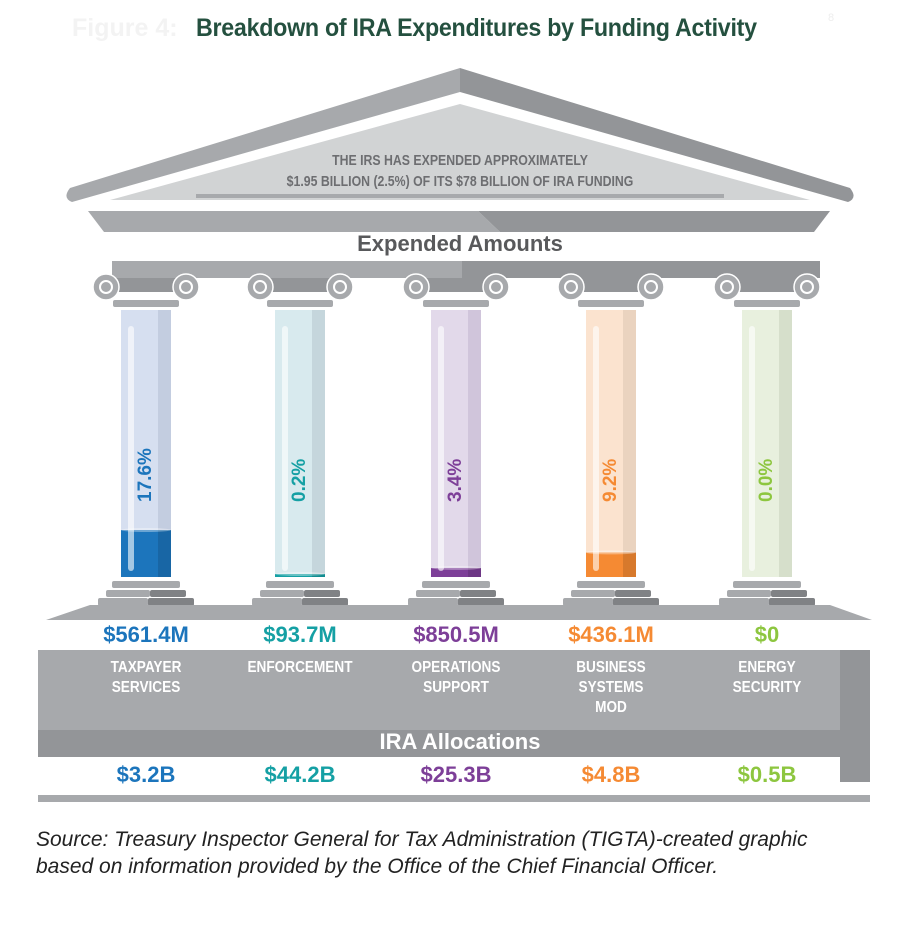 The width and height of the screenshot is (919, 936). What do you see at coordinates (145, 475) in the screenshot?
I see `percent-label: 17.6%` at bounding box center [145, 475].